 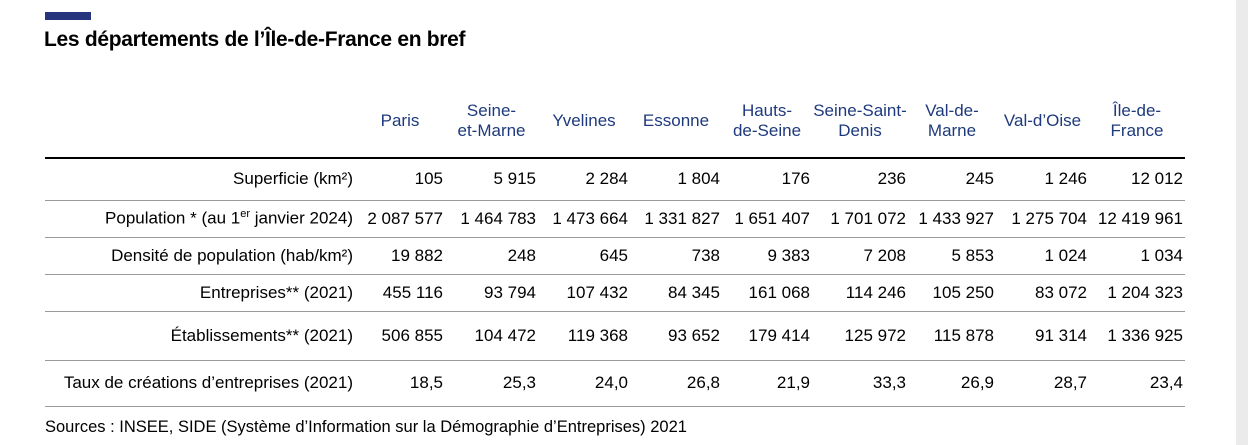 What do you see at coordinates (676, 219) in the screenshot?
I see `cell: 1 331 827` at bounding box center [676, 219].